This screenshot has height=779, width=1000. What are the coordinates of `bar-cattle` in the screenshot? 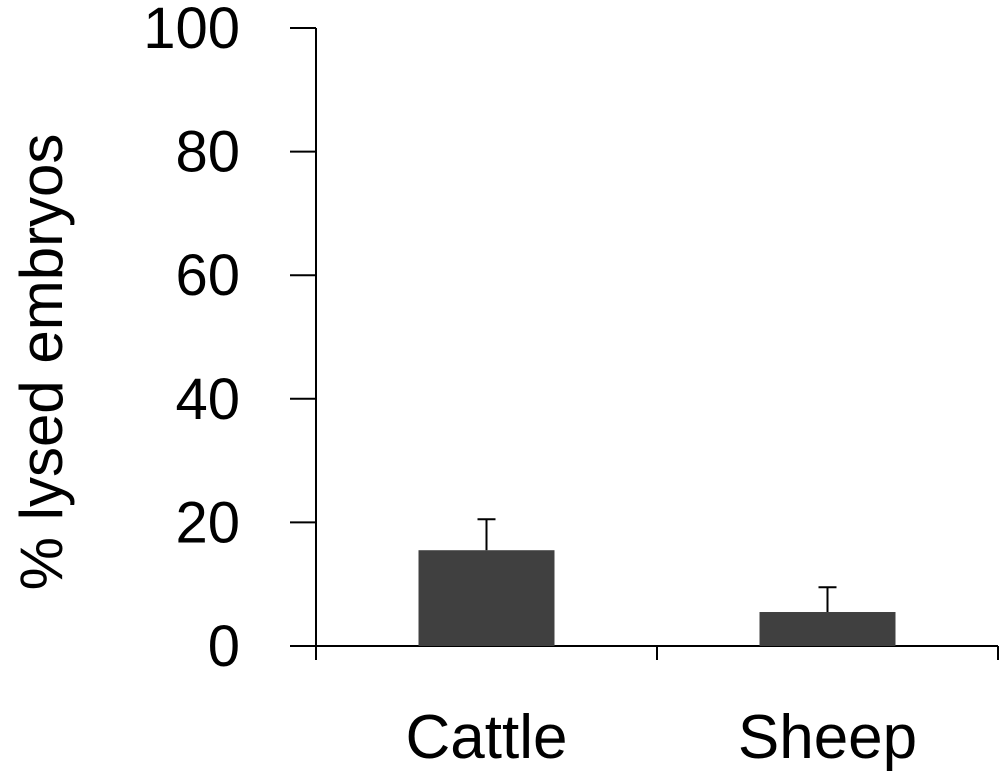 It's located at (486, 598).